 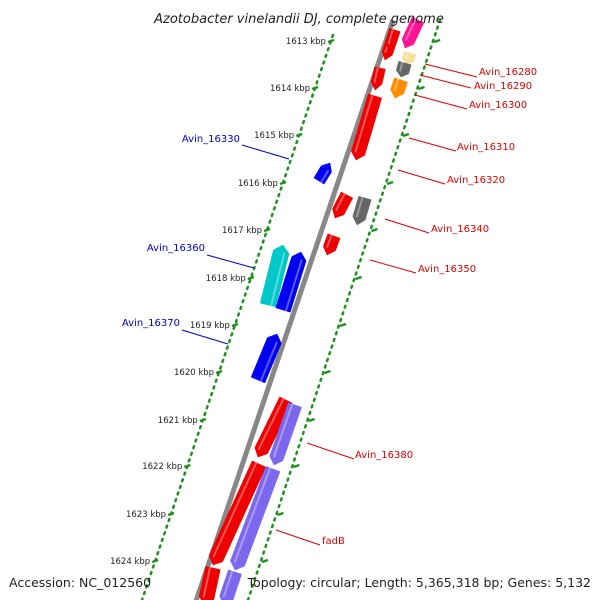 I want to click on reverse-gene-label: Avin_16290, so click(x=503, y=86).